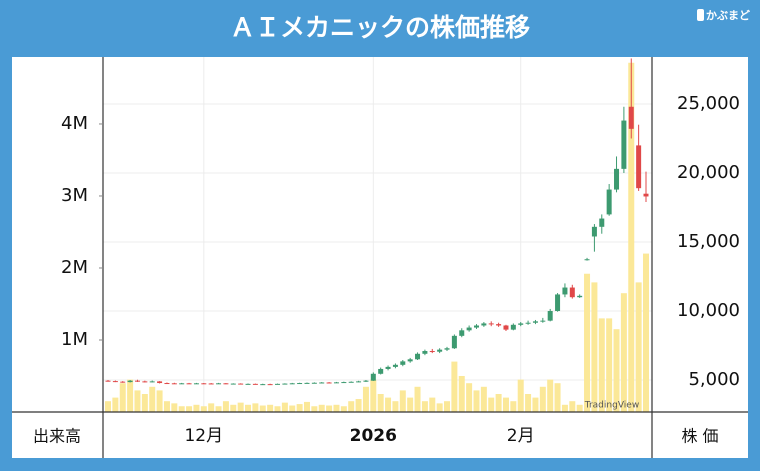 The height and width of the screenshot is (471, 760). What do you see at coordinates (708, 241) in the screenshot?
I see `y-tick-label: 15,000` at bounding box center [708, 241].